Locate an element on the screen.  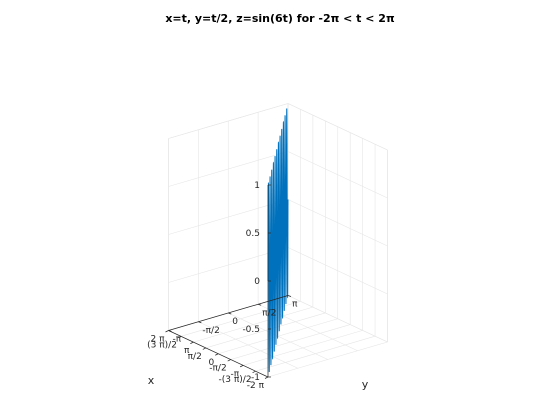
curve-layer is located at coordinates (278, 240).